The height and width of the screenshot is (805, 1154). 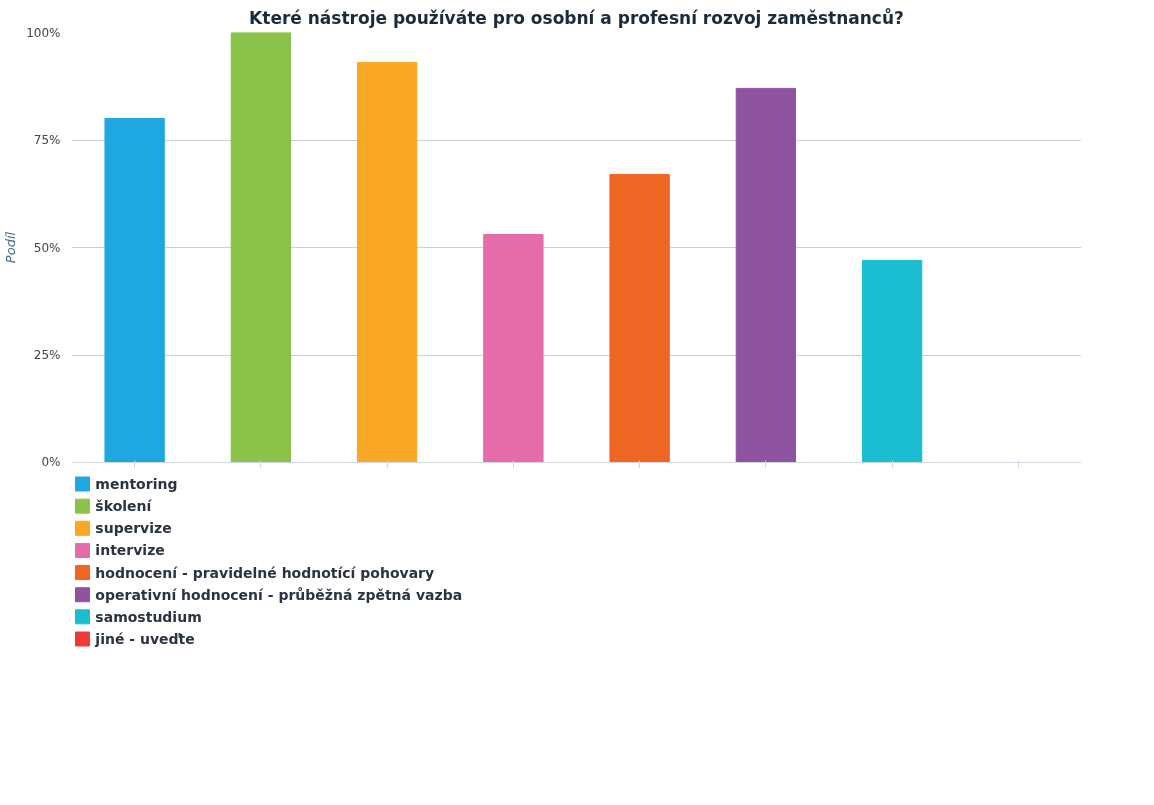 What do you see at coordinates (47, 140) in the screenshot?
I see `y-tick-label: 75%` at bounding box center [47, 140].